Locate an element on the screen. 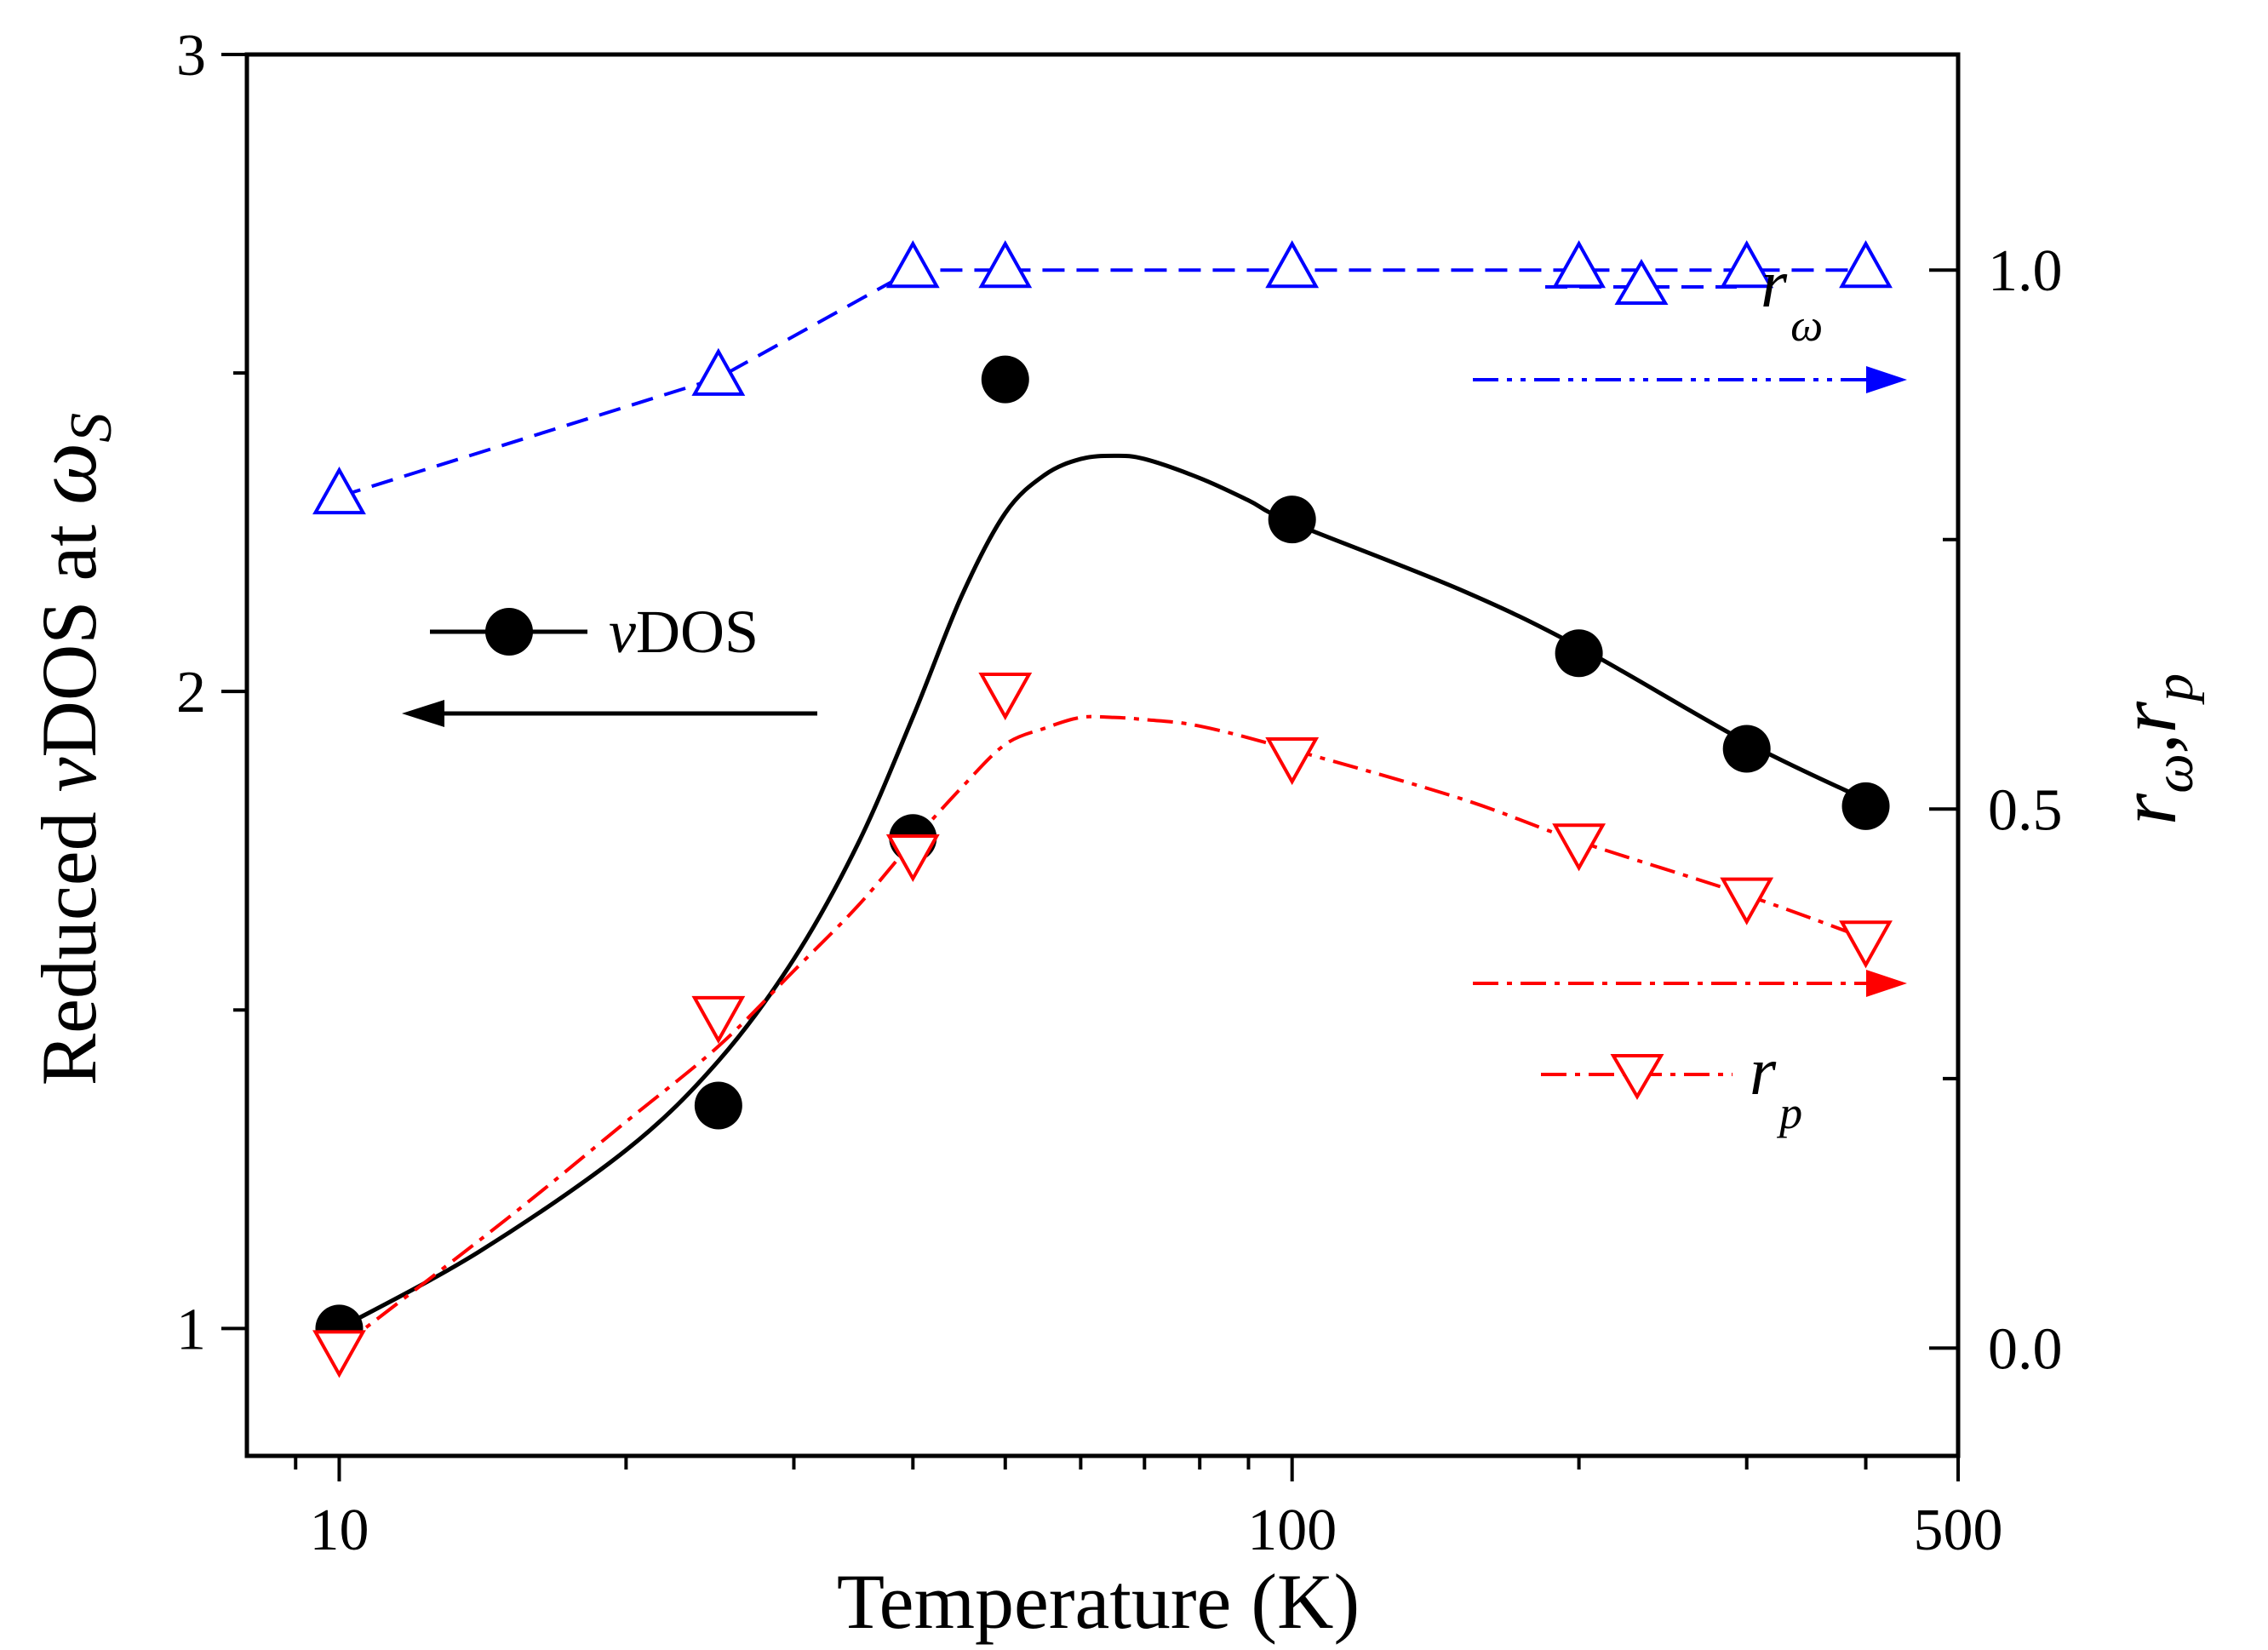  y-right-title-sub1: ω is located at coordinates (2174, 773).